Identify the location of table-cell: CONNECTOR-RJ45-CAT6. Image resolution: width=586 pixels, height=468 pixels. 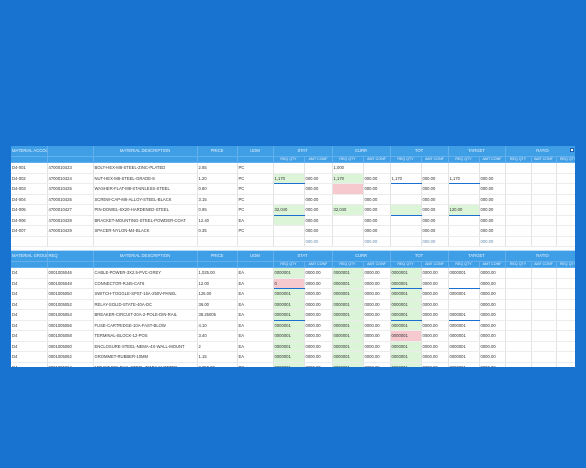
(145, 283).